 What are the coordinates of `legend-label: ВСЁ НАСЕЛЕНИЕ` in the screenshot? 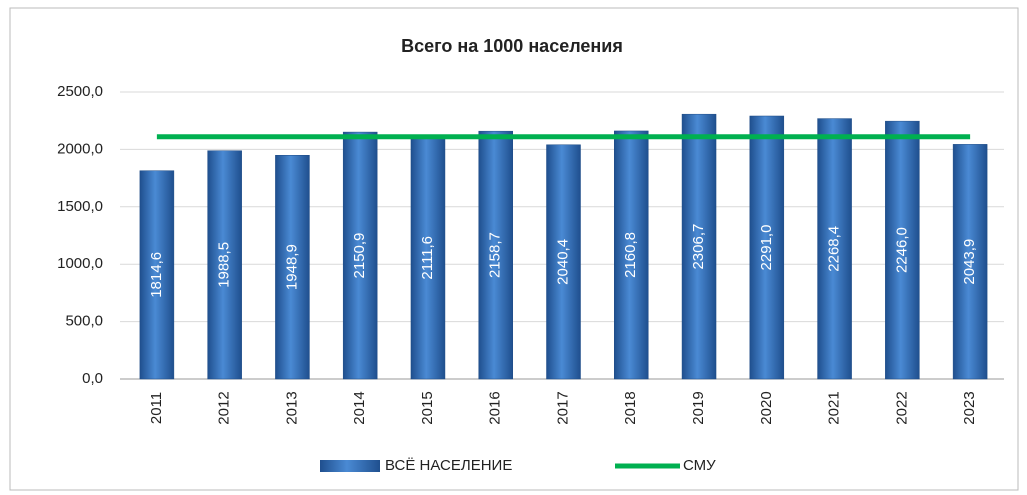 It's located at (448, 465).